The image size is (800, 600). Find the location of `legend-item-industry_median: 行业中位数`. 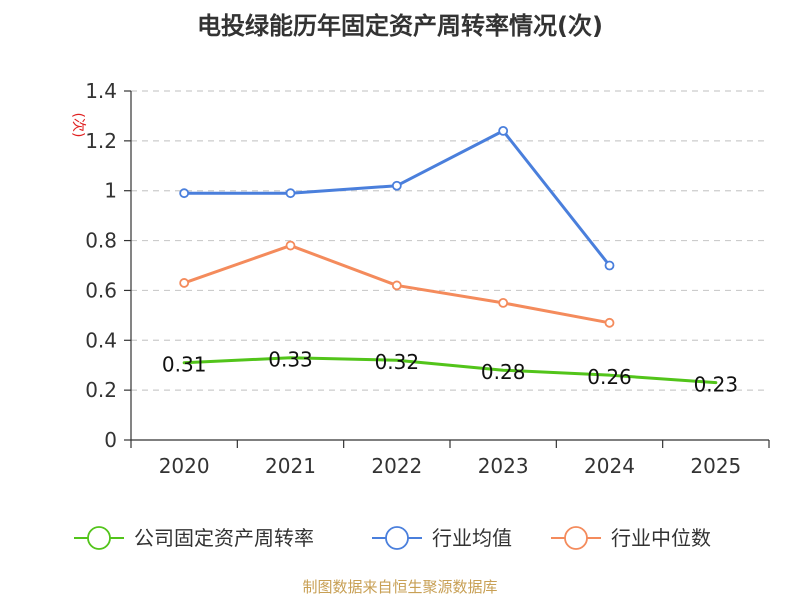

legend-item-industry_median: 行业中位数 is located at coordinates (631, 538).